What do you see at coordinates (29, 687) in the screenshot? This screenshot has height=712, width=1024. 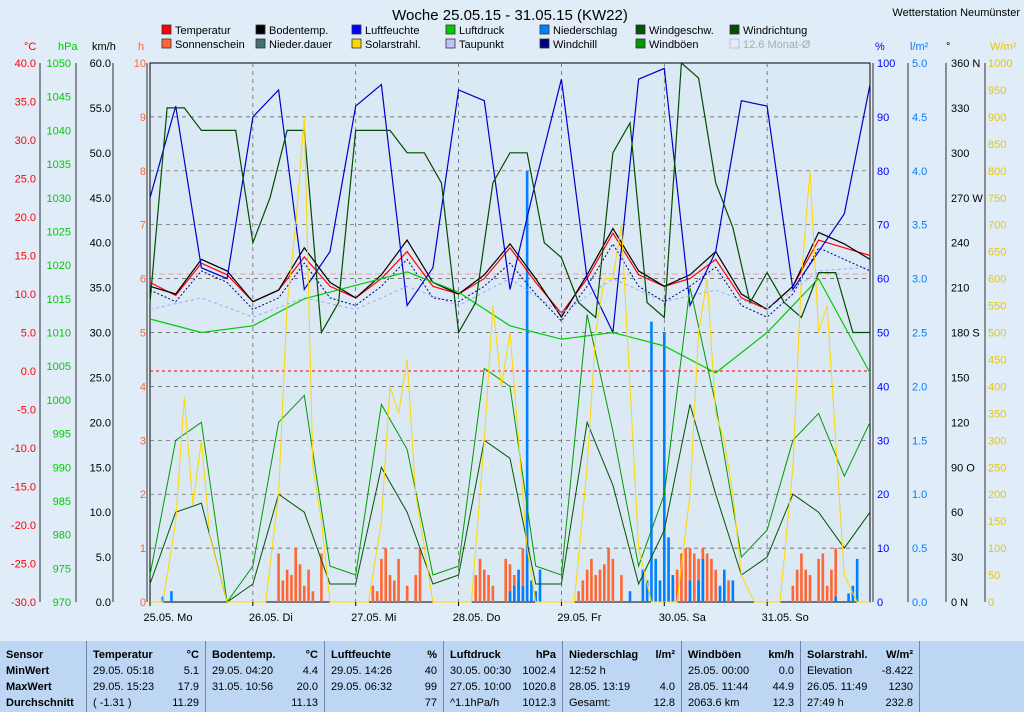 I see `row-label-max: MaxWert` at bounding box center [29, 687].